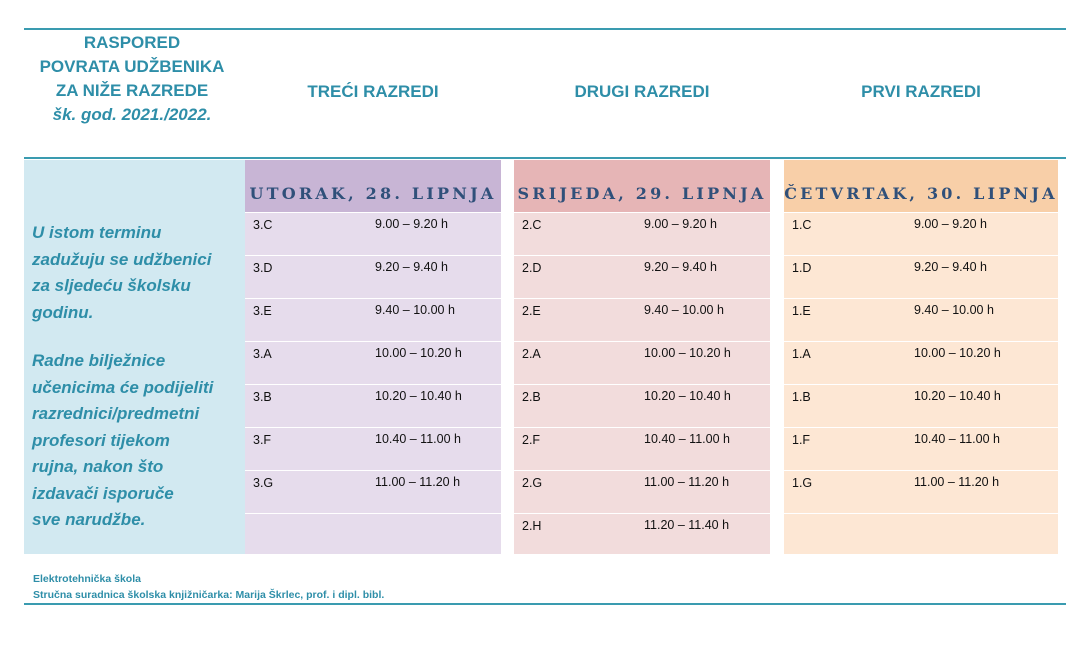 The image size is (1089, 651). Describe the element at coordinates (132, 66) in the screenshot. I see `title-line-2: POVRATA UDŽBENIKA` at that location.